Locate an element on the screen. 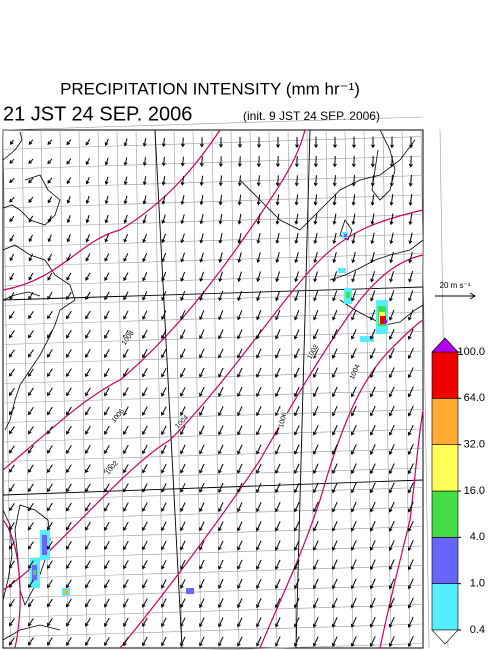 This screenshot has height=650, width=500. colorbar-segment is located at coordinates (445, 468).